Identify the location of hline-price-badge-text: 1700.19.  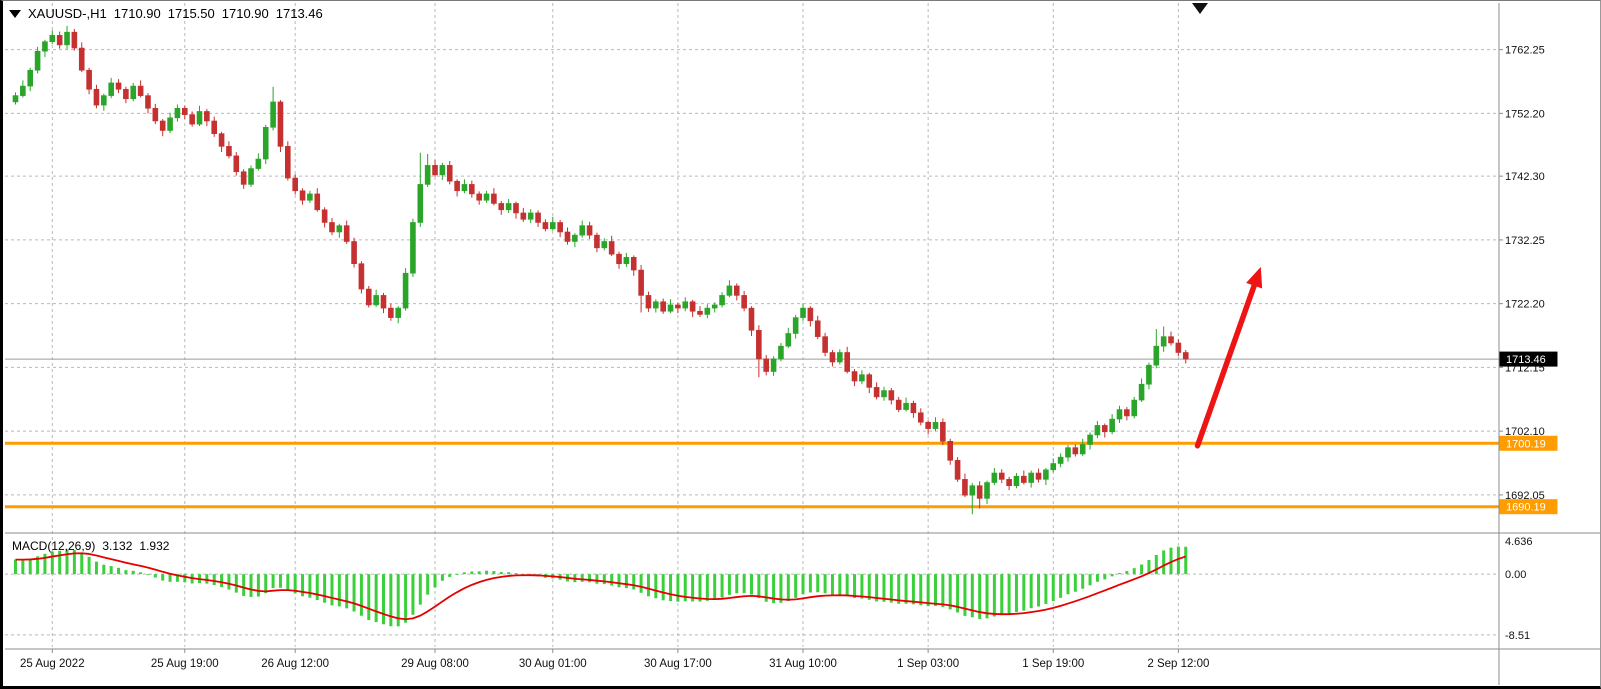
(1526, 444).